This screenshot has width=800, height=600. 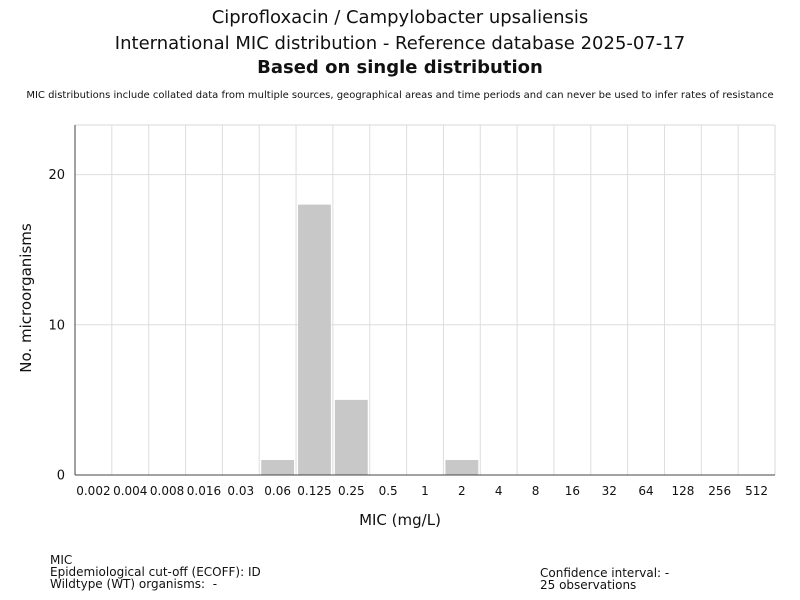 I want to click on x-tick-label: 128, so click(x=682, y=491).